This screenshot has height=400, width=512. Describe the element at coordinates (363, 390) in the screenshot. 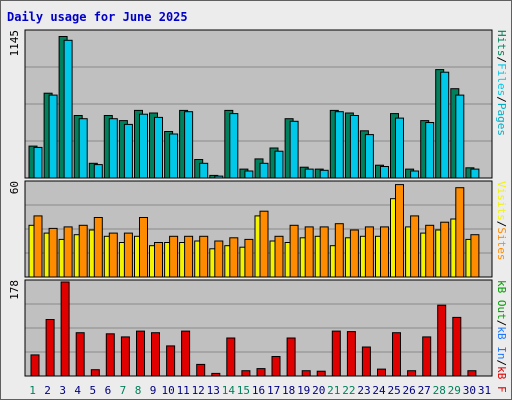

I see `day-label: 23` at that location.